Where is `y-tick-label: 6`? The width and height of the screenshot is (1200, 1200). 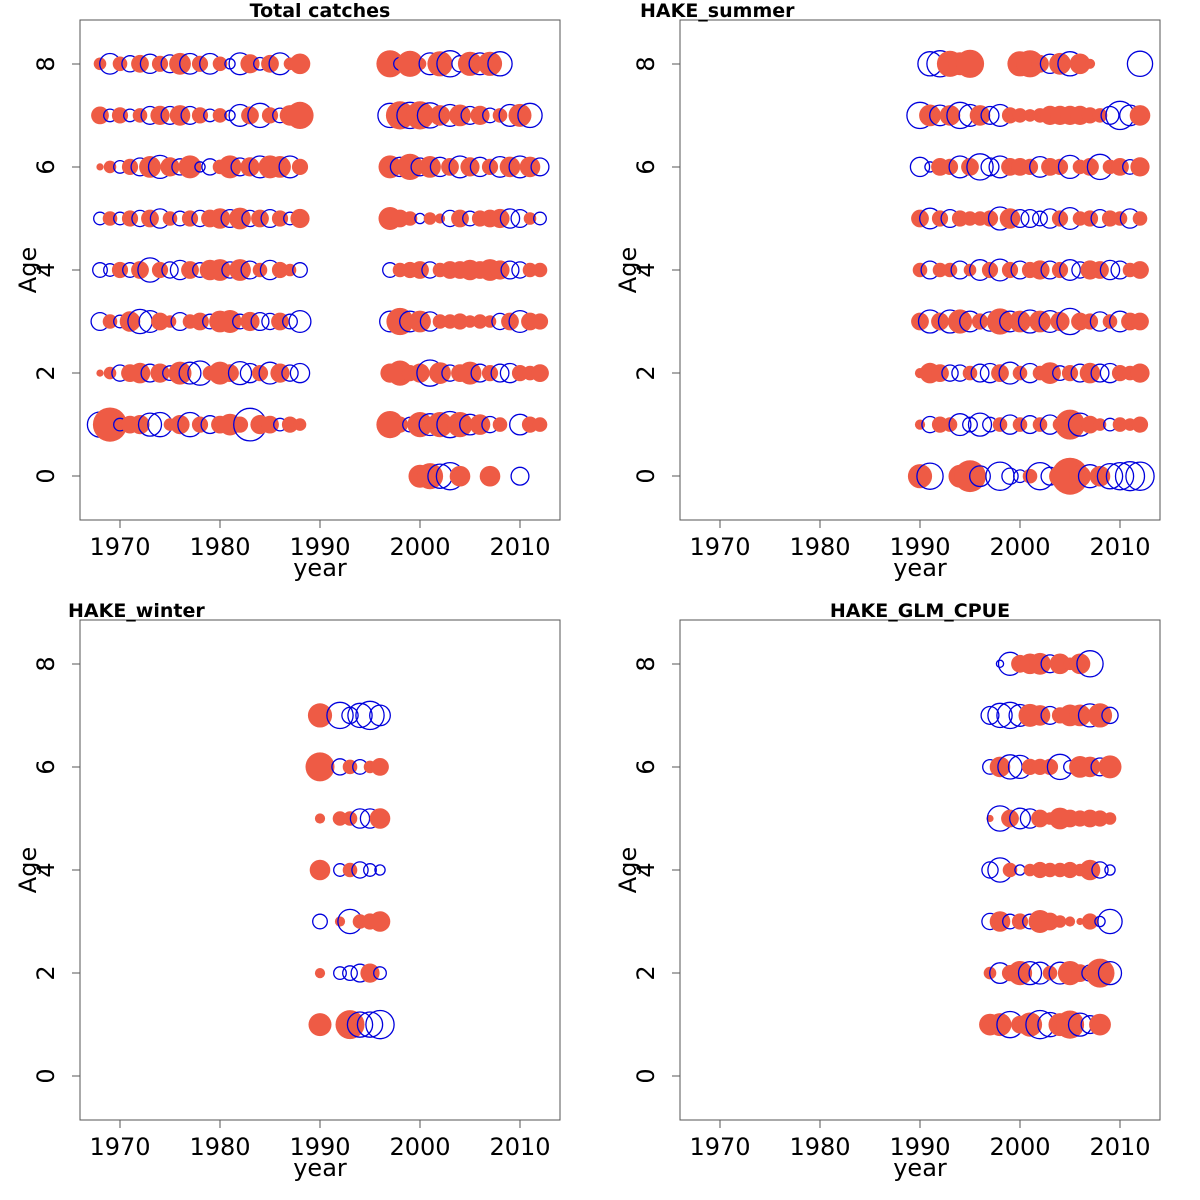 y-tick-label: 6 is located at coordinates (46, 166).